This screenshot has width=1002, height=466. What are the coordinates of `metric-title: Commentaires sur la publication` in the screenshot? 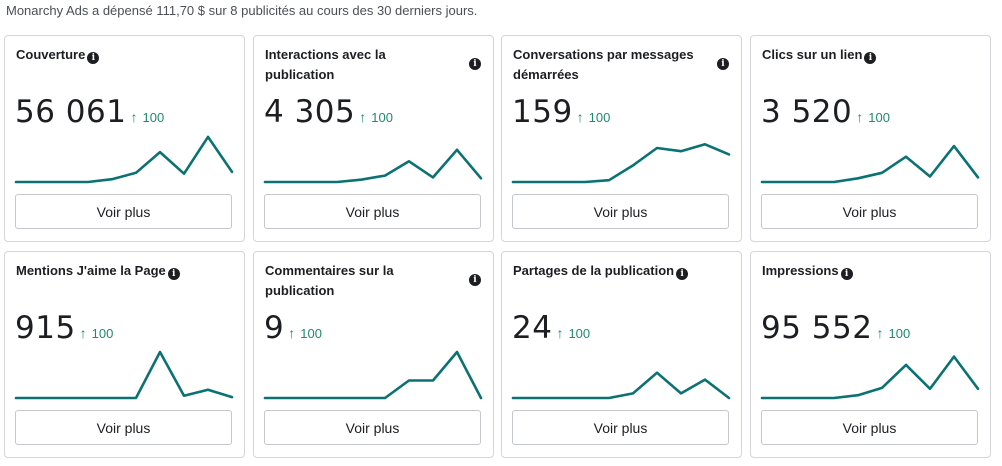 It's located at (360, 281).